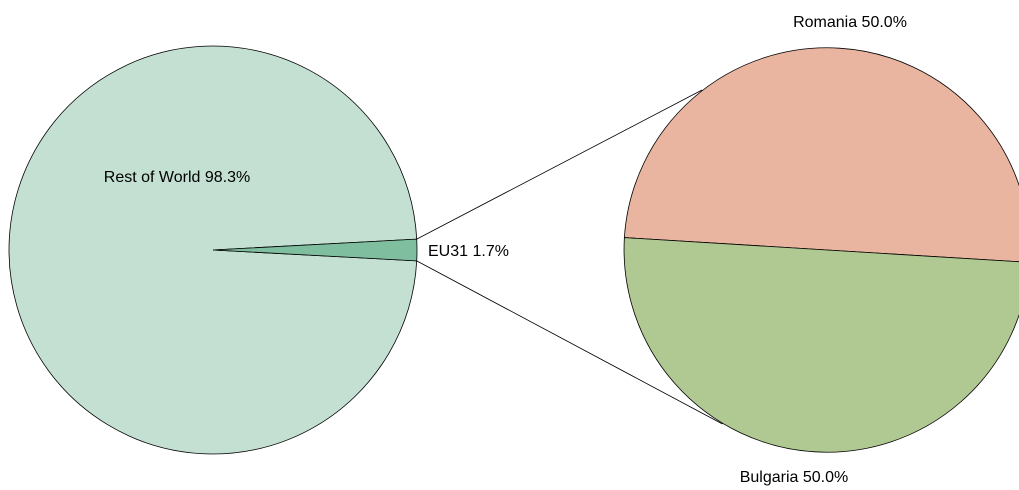 Image resolution: width=1019 pixels, height=490 pixels. I want to click on connector-line-top, so click(559, 164).